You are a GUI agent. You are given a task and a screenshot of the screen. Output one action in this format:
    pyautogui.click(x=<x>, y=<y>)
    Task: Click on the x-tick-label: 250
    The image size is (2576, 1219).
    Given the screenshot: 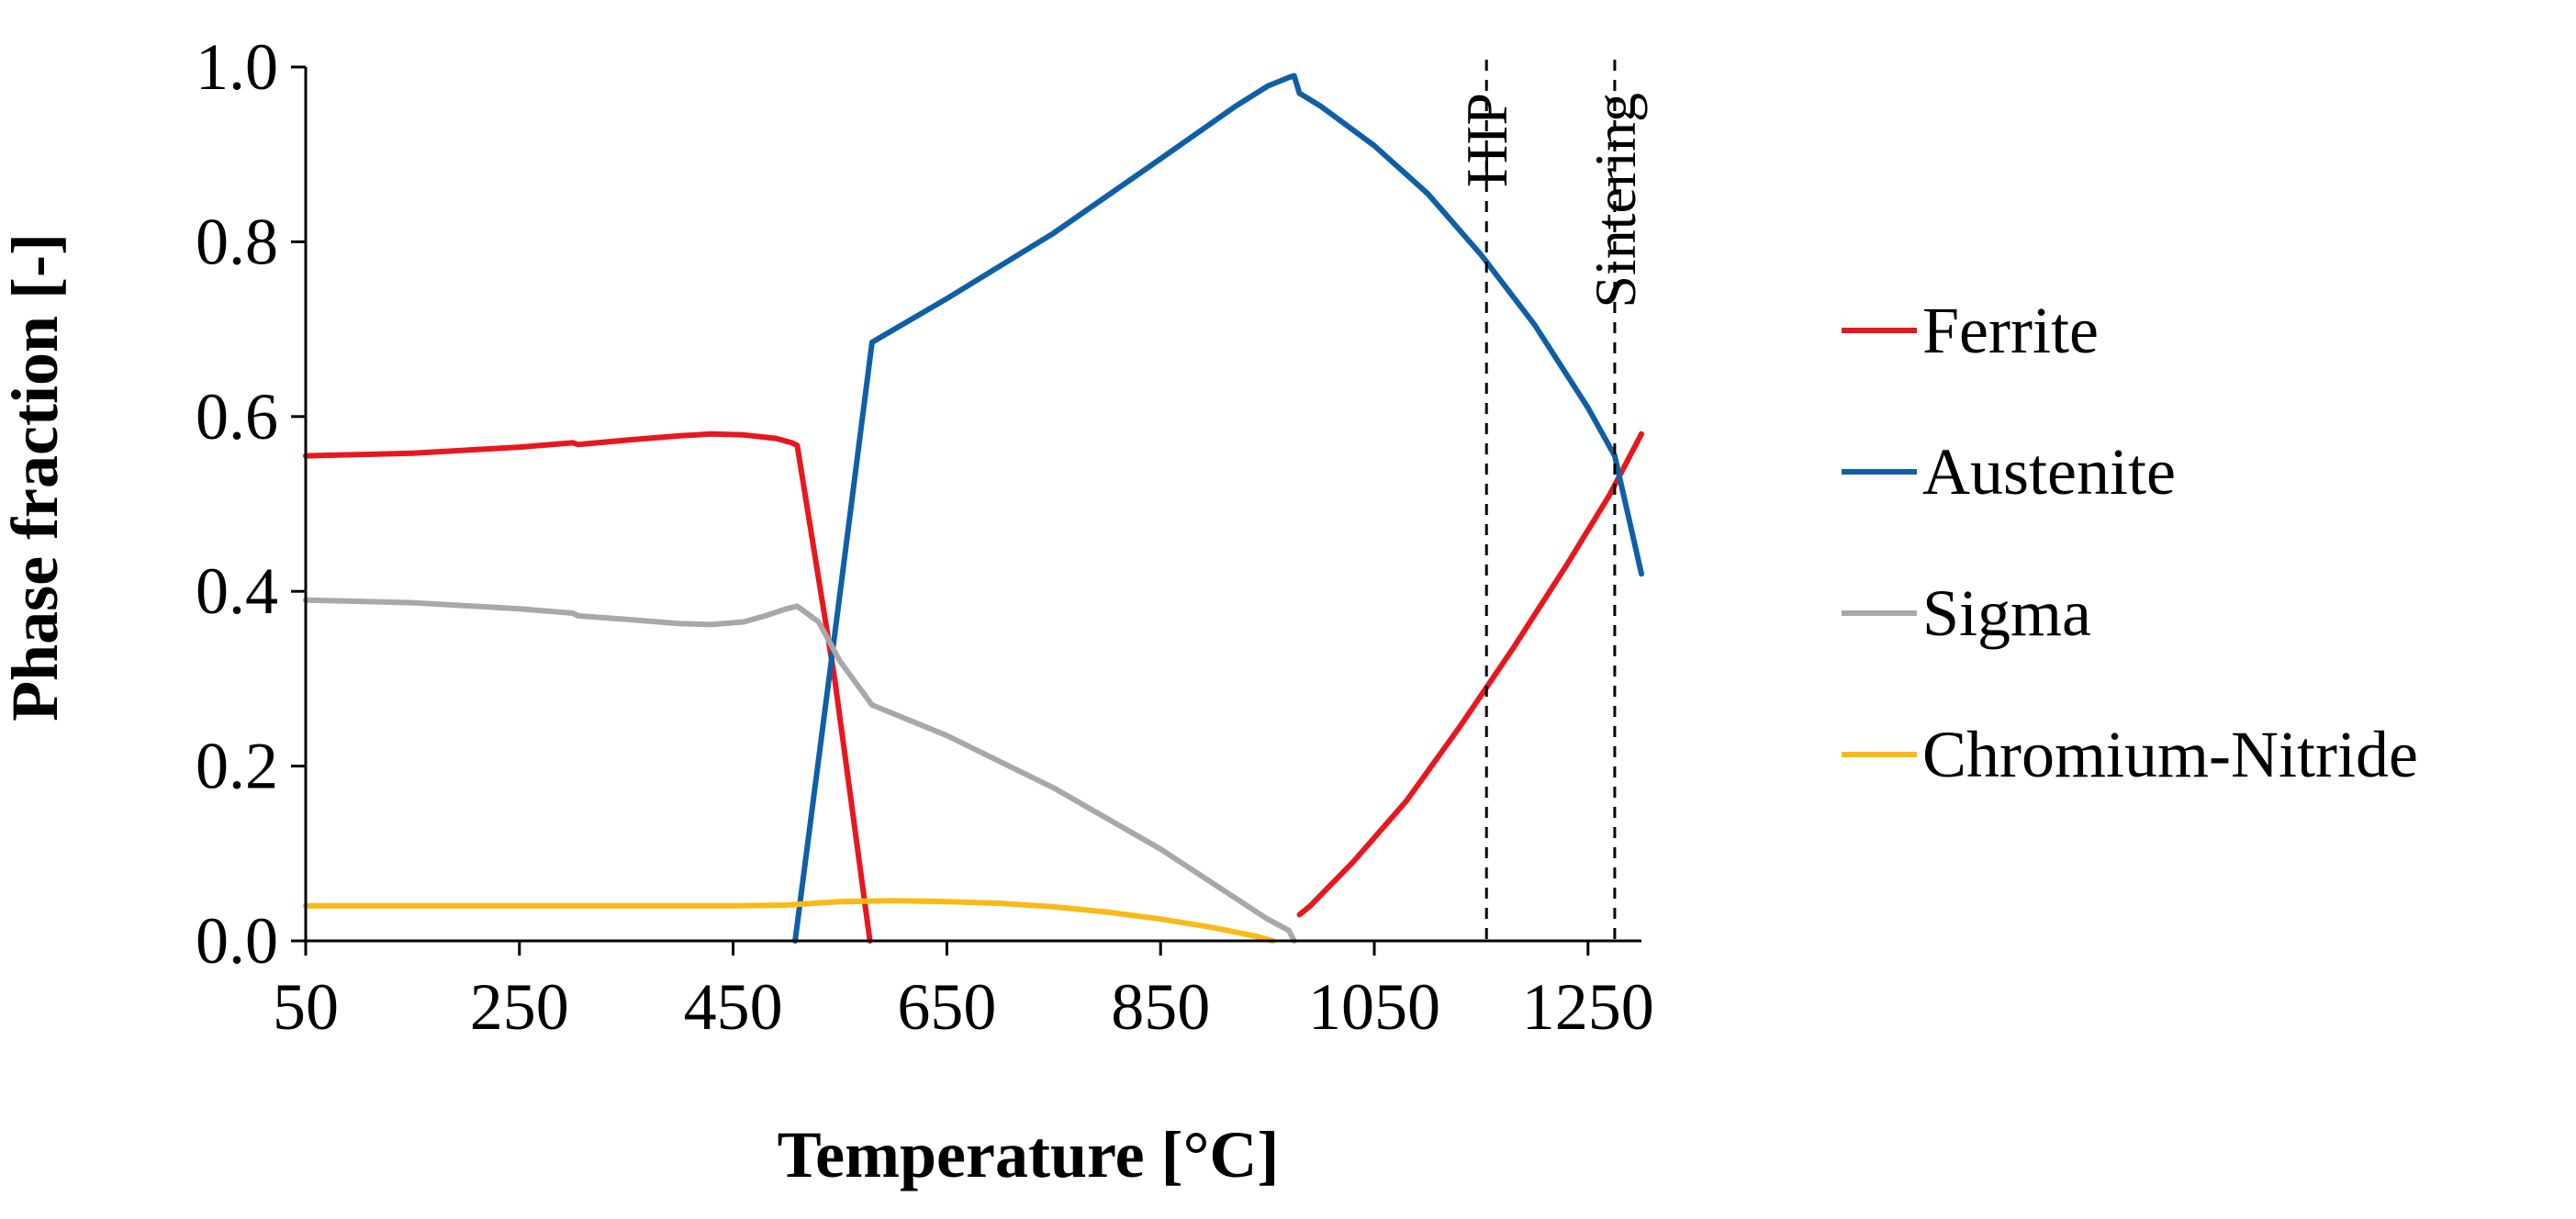 What is the action you would take?
    pyautogui.click(x=519, y=1007)
    